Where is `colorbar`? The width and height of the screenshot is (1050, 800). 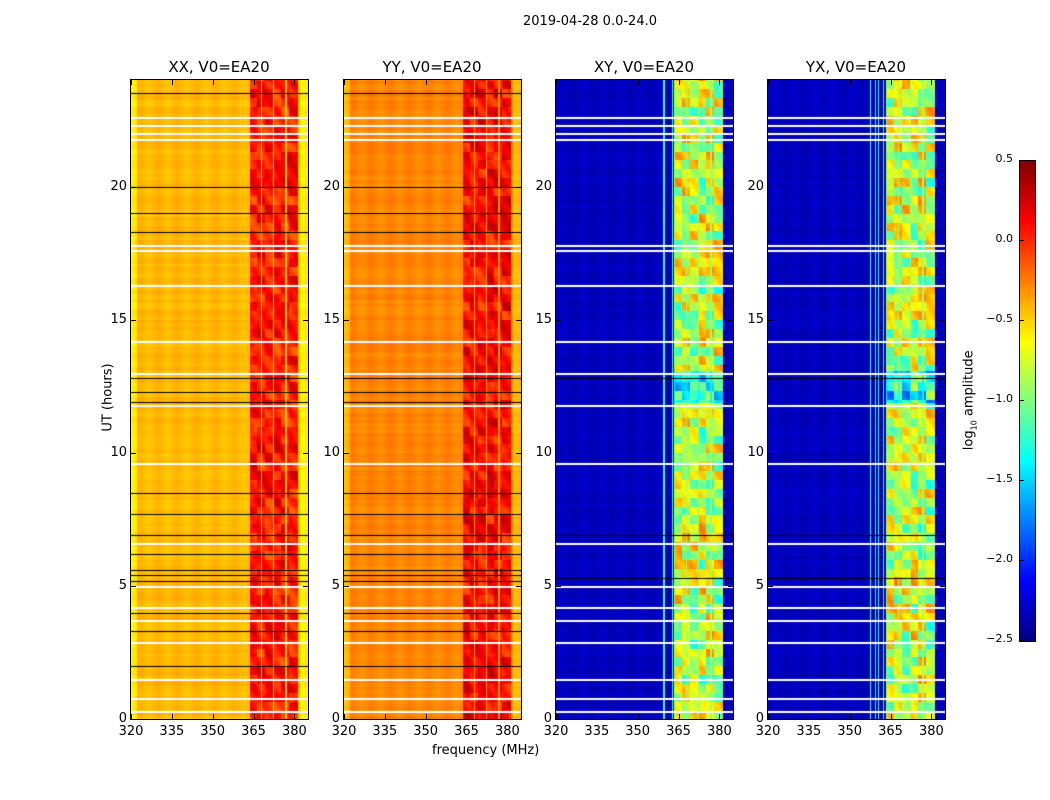
colorbar is located at coordinates (1027, 401).